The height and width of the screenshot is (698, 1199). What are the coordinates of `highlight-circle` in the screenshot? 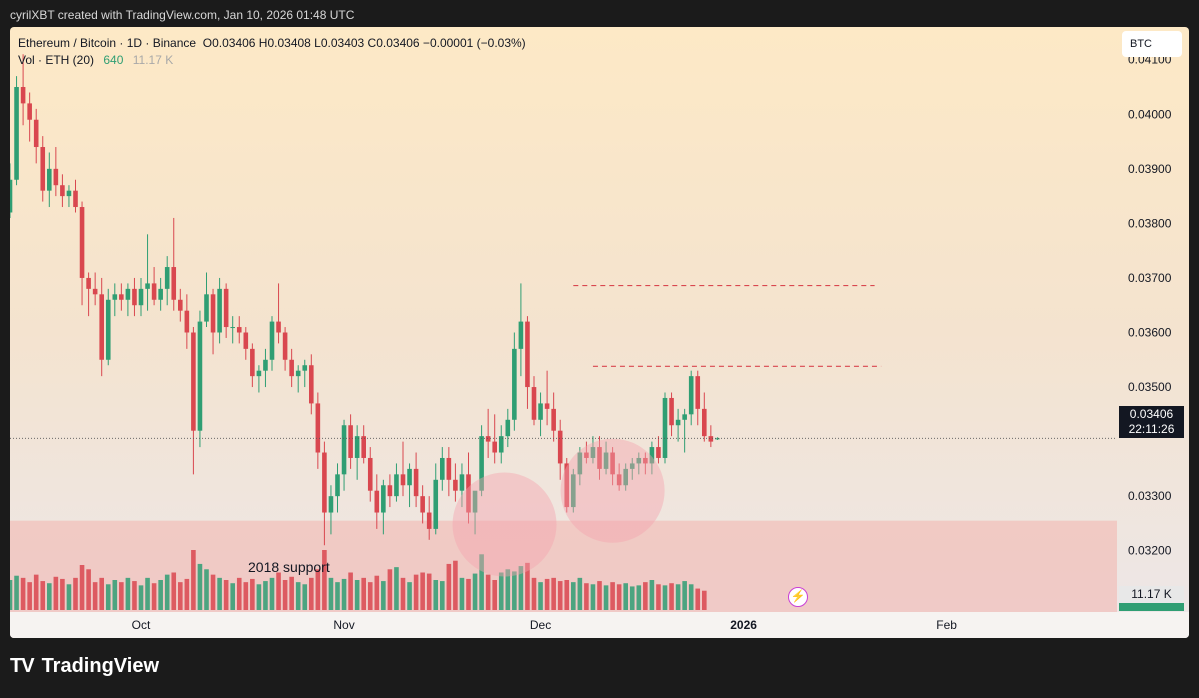 It's located at (612, 490).